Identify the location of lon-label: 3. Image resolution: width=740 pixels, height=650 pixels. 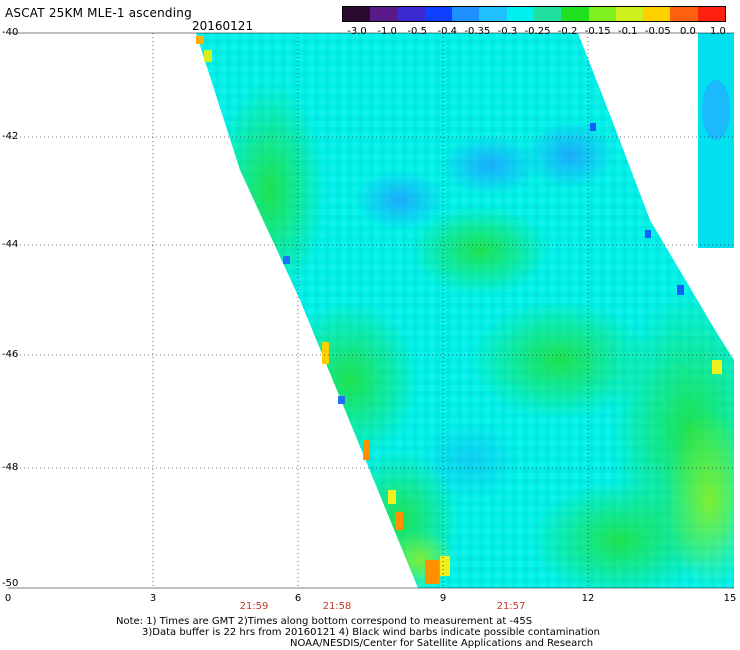
(153, 598).